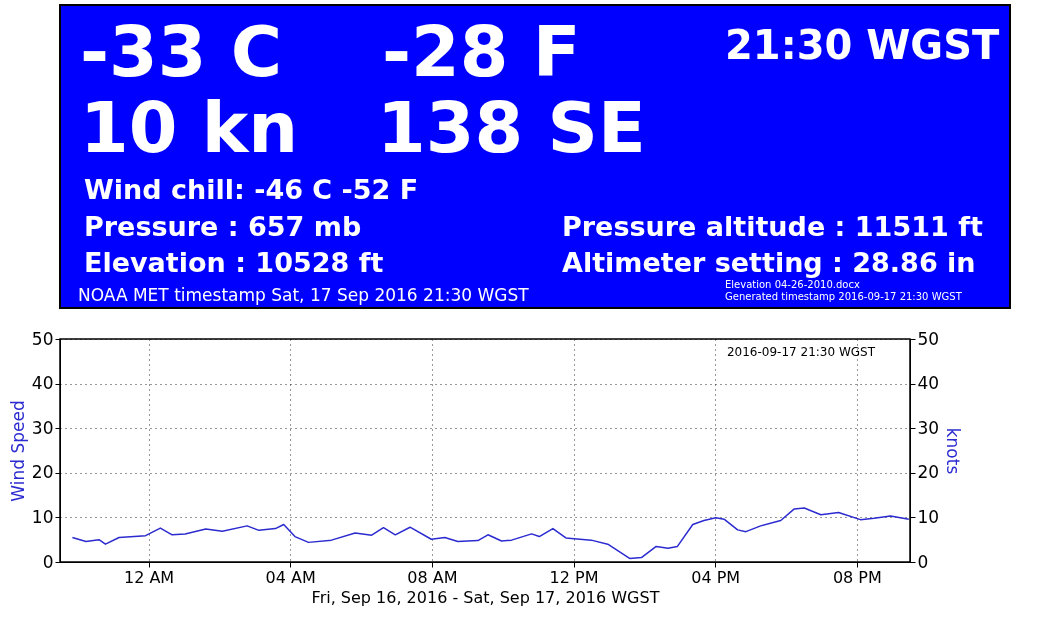 The height and width of the screenshot is (619, 1064). Describe the element at coordinates (844, 296) in the screenshot. I see `text: Generated timestamp 2016-09-17 21:30 WGST` at that location.